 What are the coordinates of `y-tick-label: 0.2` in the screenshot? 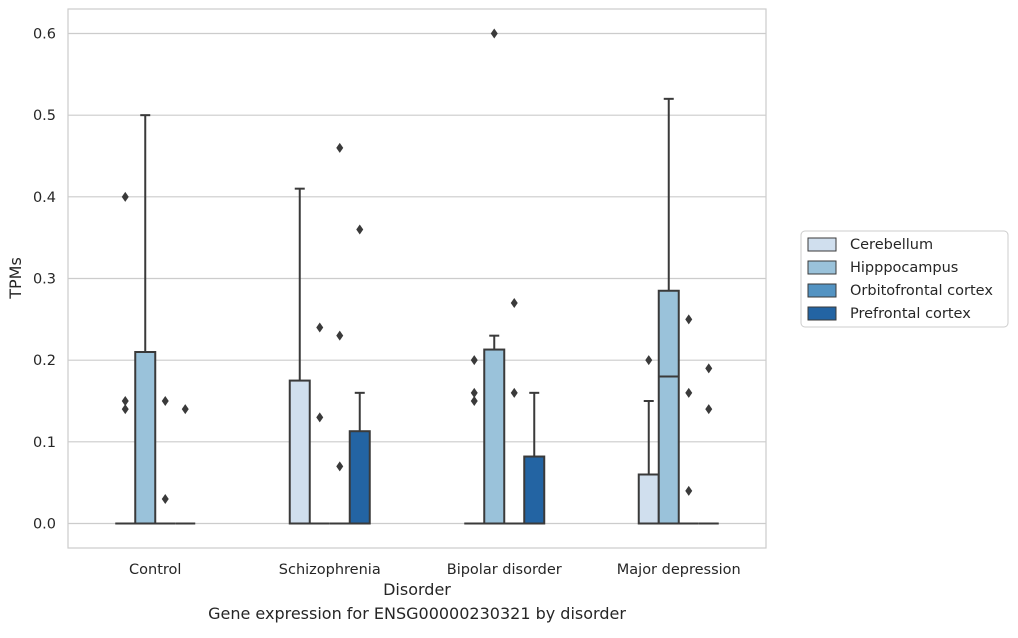 It's located at (44, 361).